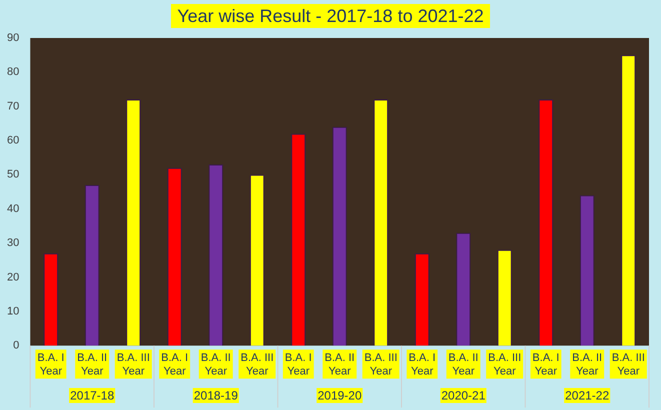 Image resolution: width=661 pixels, height=410 pixels. What do you see at coordinates (13, 208) in the screenshot?
I see `y-tick-label: 40` at bounding box center [13, 208].